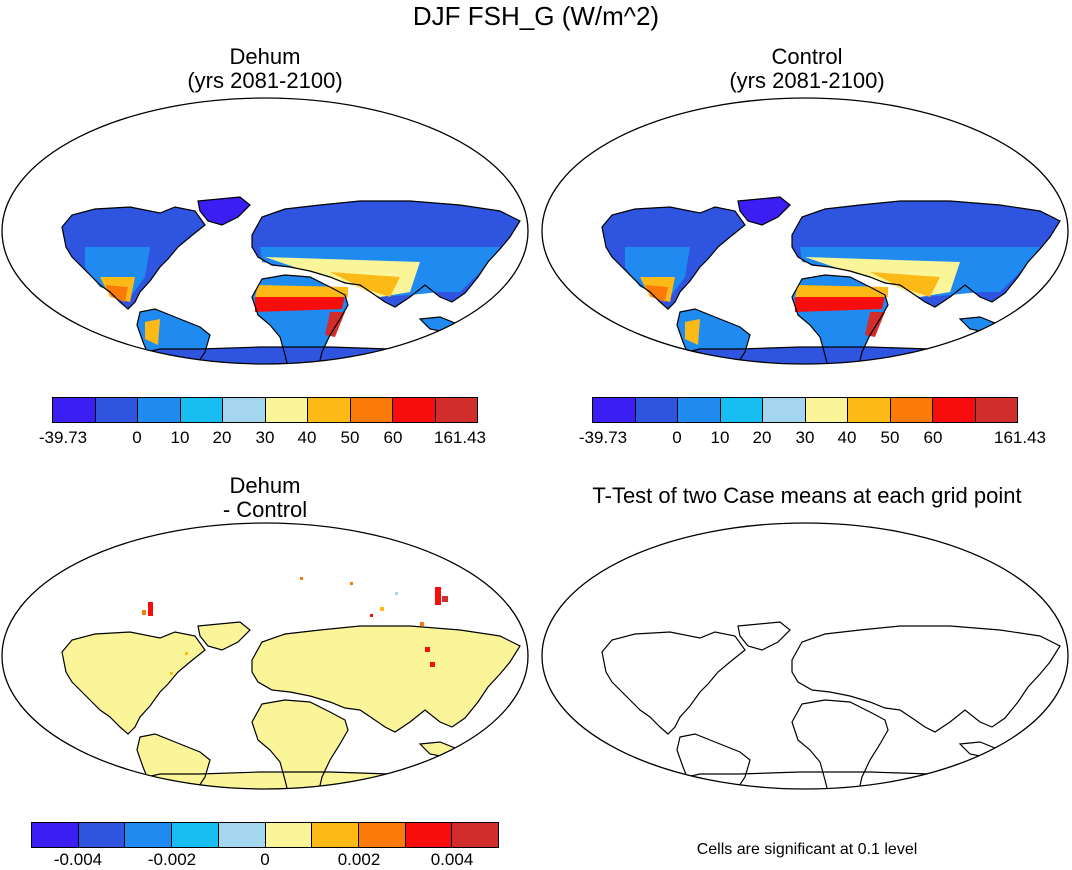  I want to click on panel-title-diff: Dehum - Control, so click(265, 498).